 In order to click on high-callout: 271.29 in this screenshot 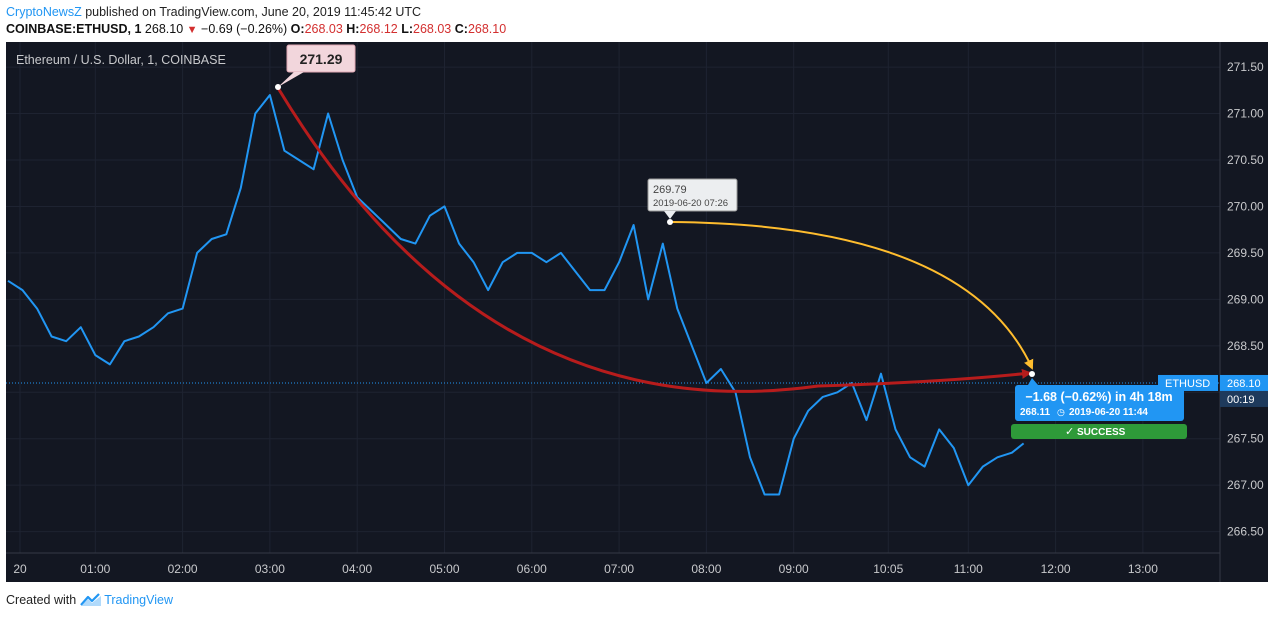, I will do `click(317, 65)`.